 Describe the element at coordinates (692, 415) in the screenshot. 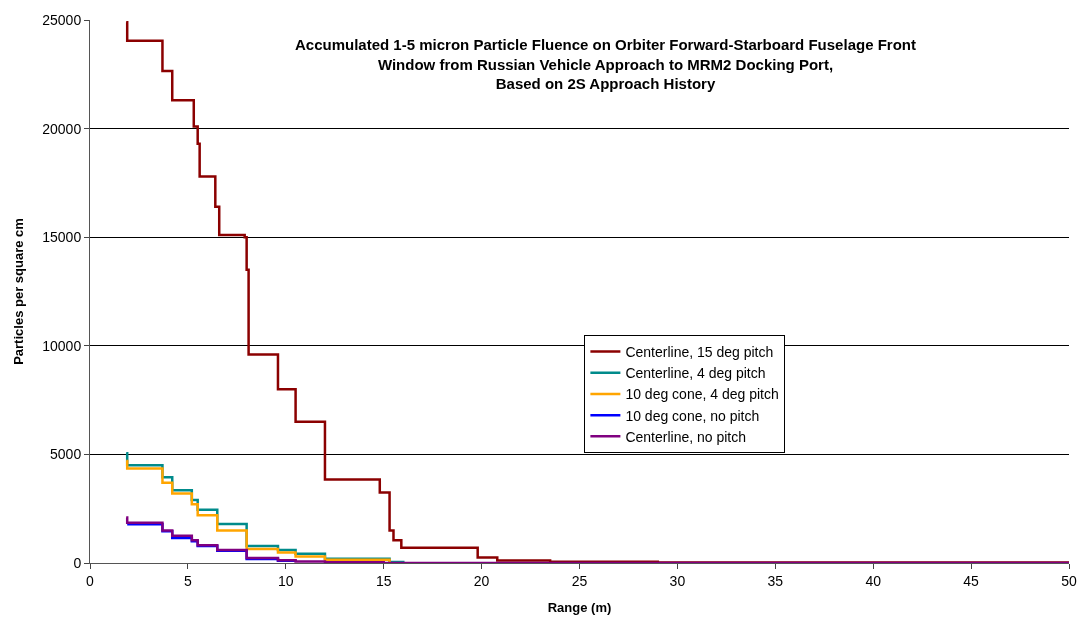

I see `legend-label: 10 deg cone, no pitch` at that location.